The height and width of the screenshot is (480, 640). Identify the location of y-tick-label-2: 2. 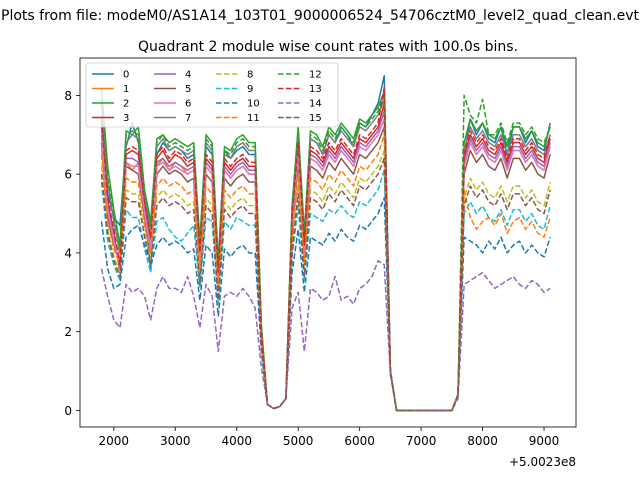
(68, 332).